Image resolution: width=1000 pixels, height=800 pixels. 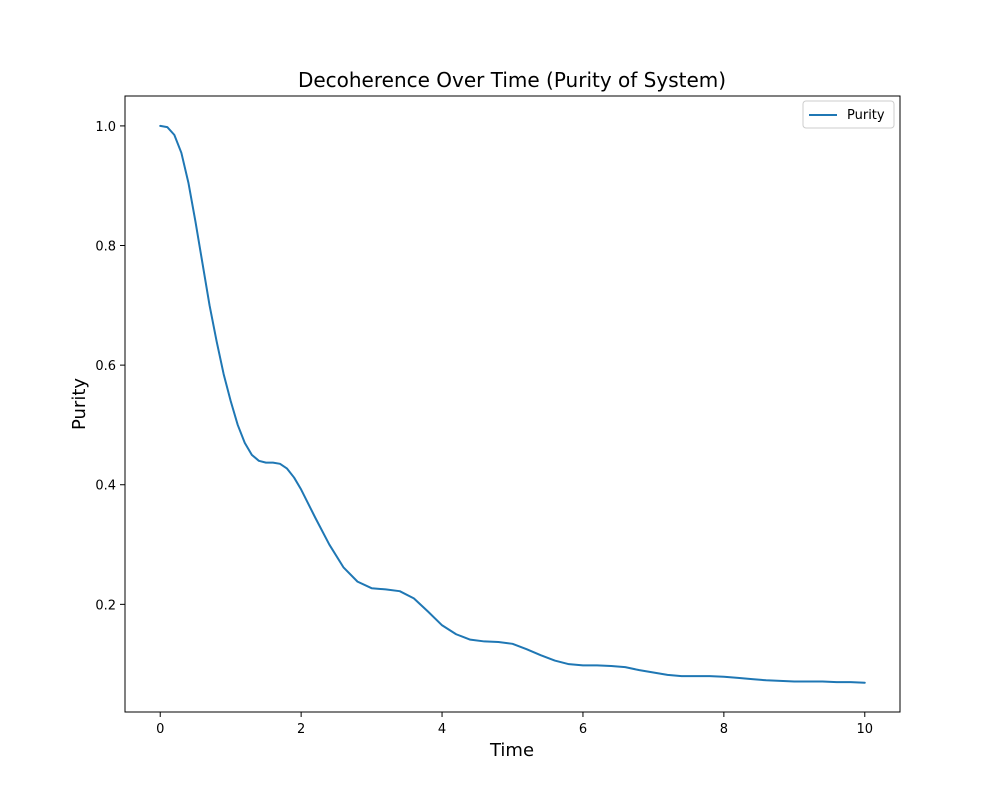 I want to click on y-tick-label: 0.6, so click(x=105, y=366).